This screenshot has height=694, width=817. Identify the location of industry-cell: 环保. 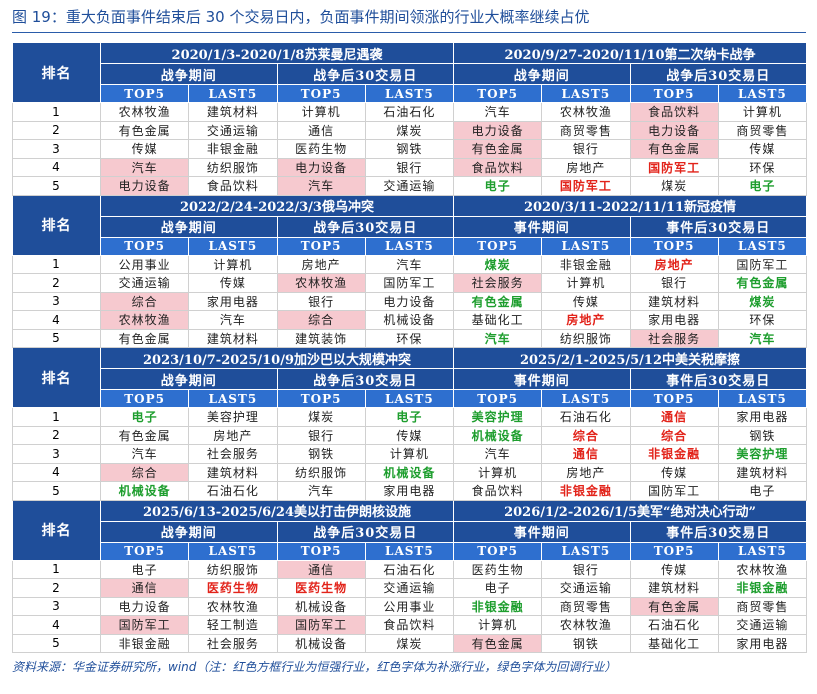
(409, 338).